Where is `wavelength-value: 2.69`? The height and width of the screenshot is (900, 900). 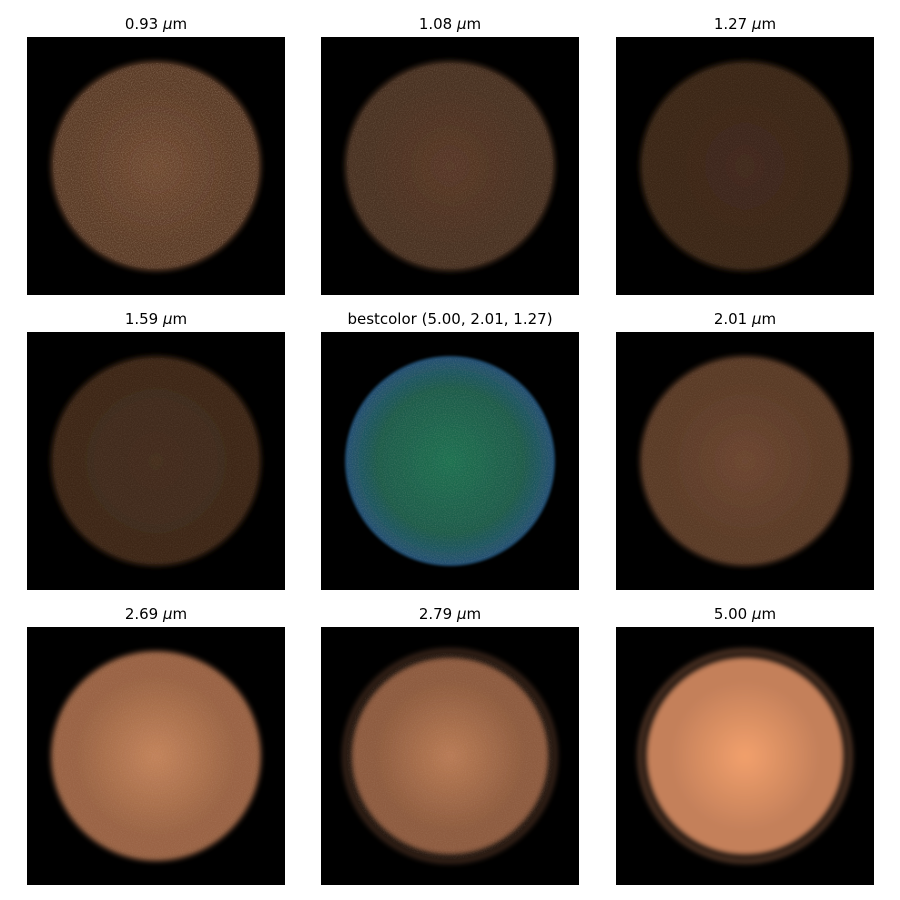 wavelength-value: 2.69 is located at coordinates (141, 614).